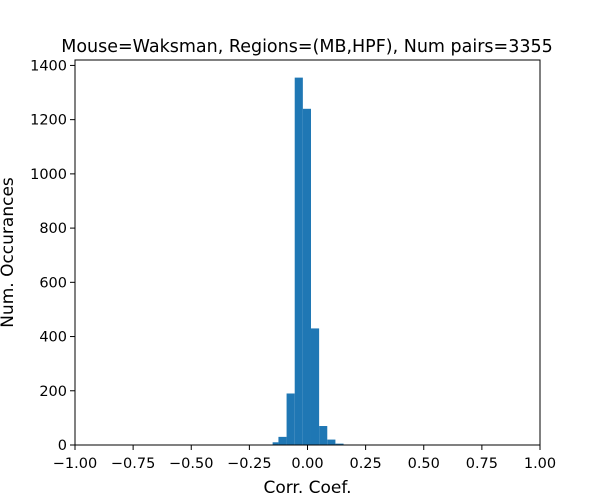 Image resolution: width=600 pixels, height=504 pixels. I want to click on y-tick-label: 200, so click(53, 392).